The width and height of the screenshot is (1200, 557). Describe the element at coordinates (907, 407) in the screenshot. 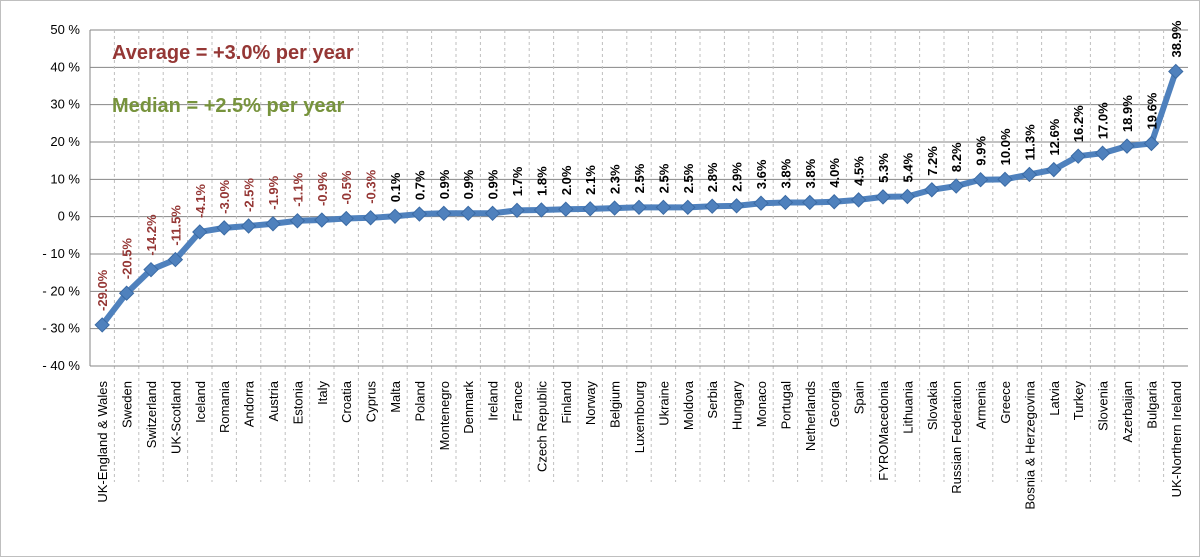

I see `x-tick-label: Lithuania` at that location.